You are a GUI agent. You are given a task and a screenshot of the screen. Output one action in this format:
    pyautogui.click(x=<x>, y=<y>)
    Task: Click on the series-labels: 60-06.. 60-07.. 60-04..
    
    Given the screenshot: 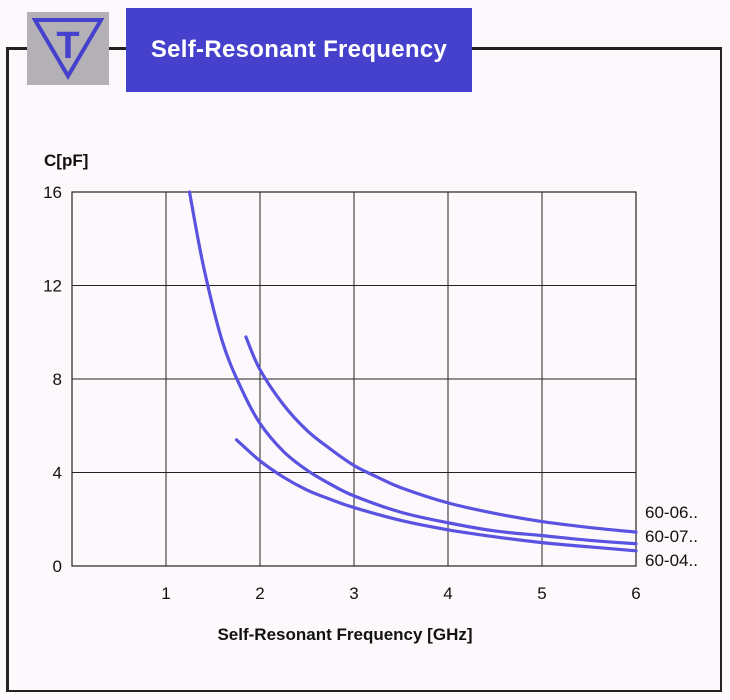 What is the action you would take?
    pyautogui.click(x=671, y=536)
    